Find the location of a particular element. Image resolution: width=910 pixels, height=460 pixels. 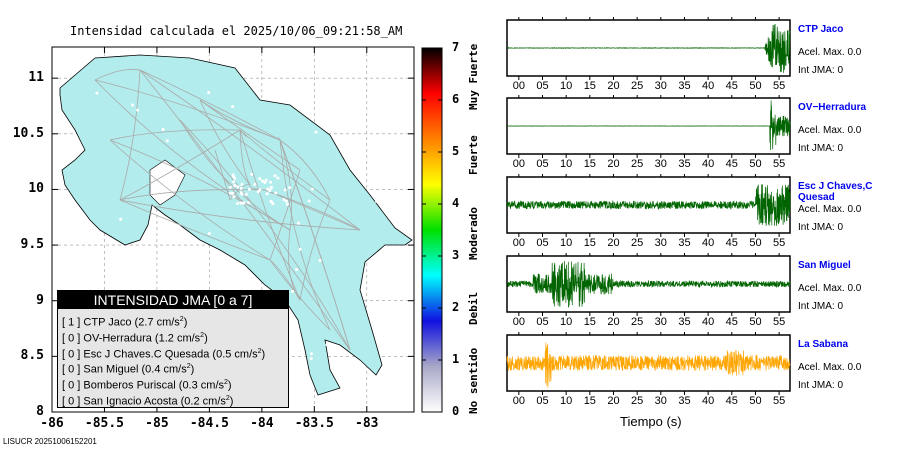

lon-tick-label: -86 is located at coordinates (52, 423).